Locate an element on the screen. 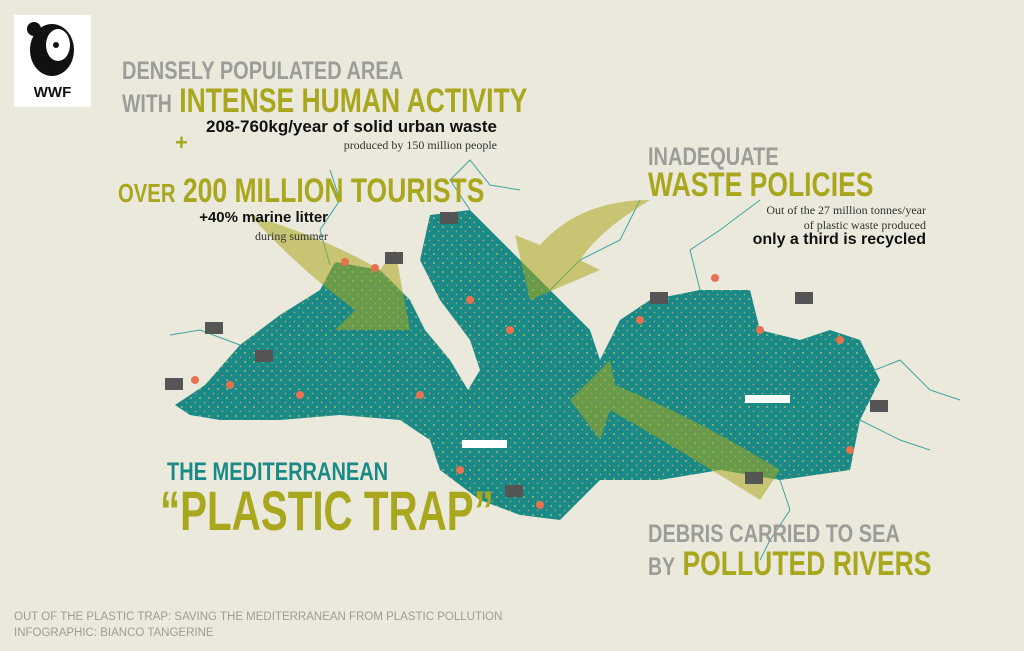 The height and width of the screenshot is (651, 1024). inadequate-heading: INADEQUATE is located at coordinates (713, 157).